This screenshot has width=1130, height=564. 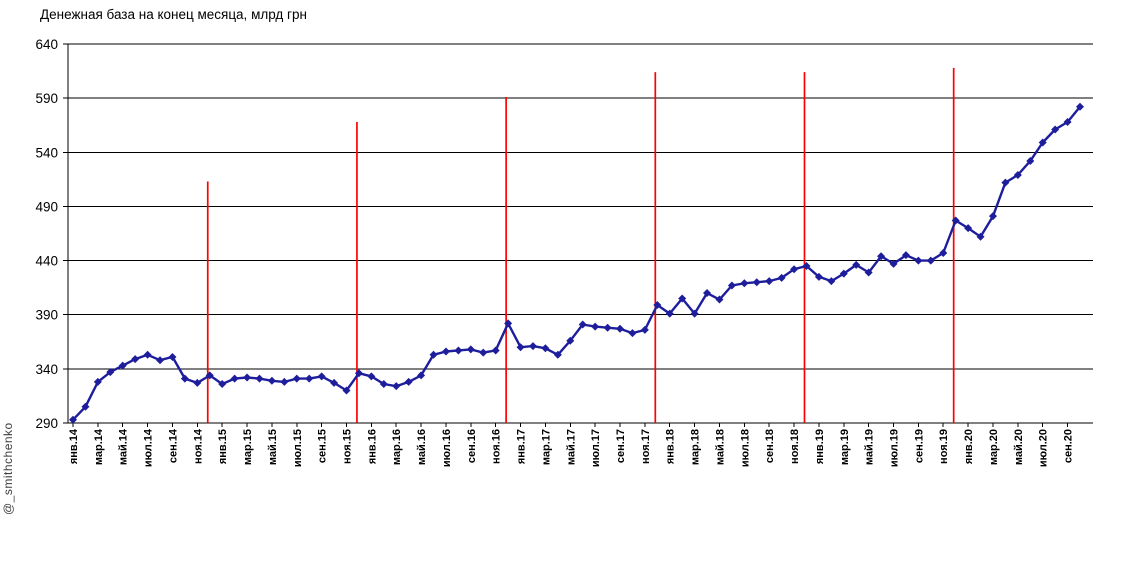 What do you see at coordinates (1069, 446) in the screenshot?
I see `svg-text: сен.20` at bounding box center [1069, 446].